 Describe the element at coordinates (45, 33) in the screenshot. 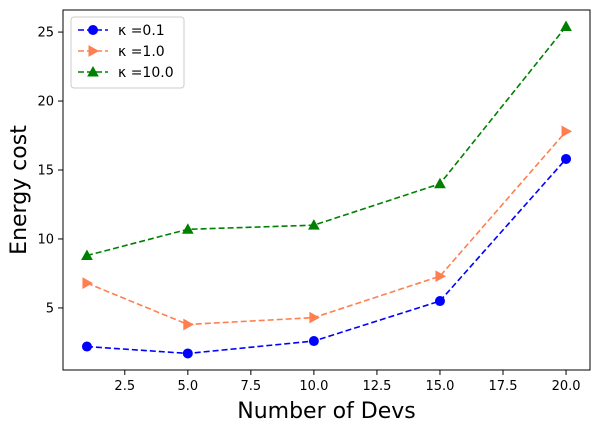

I see `y-tick-label: 25` at that location.